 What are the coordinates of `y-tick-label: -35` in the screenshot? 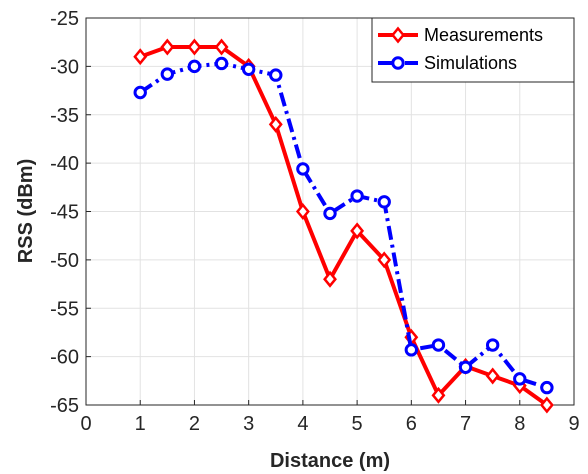 It's located at (64, 116).